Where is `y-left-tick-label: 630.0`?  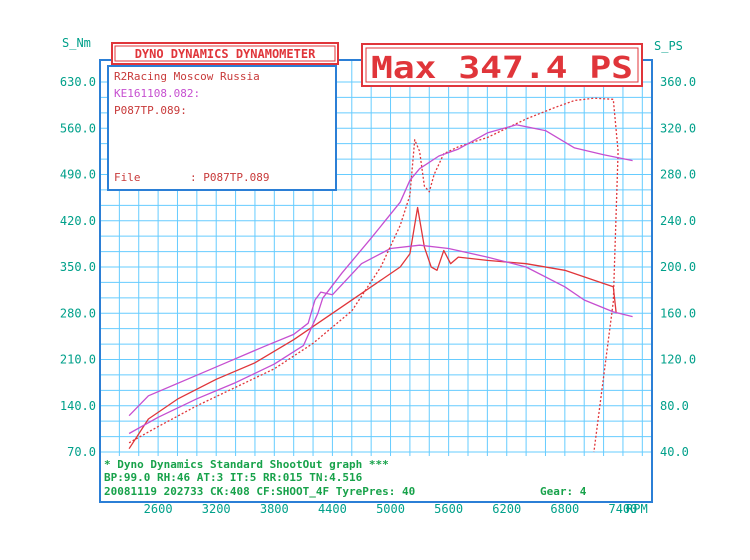
y-left-tick-label: 630.0 is located at coordinates (78, 82).